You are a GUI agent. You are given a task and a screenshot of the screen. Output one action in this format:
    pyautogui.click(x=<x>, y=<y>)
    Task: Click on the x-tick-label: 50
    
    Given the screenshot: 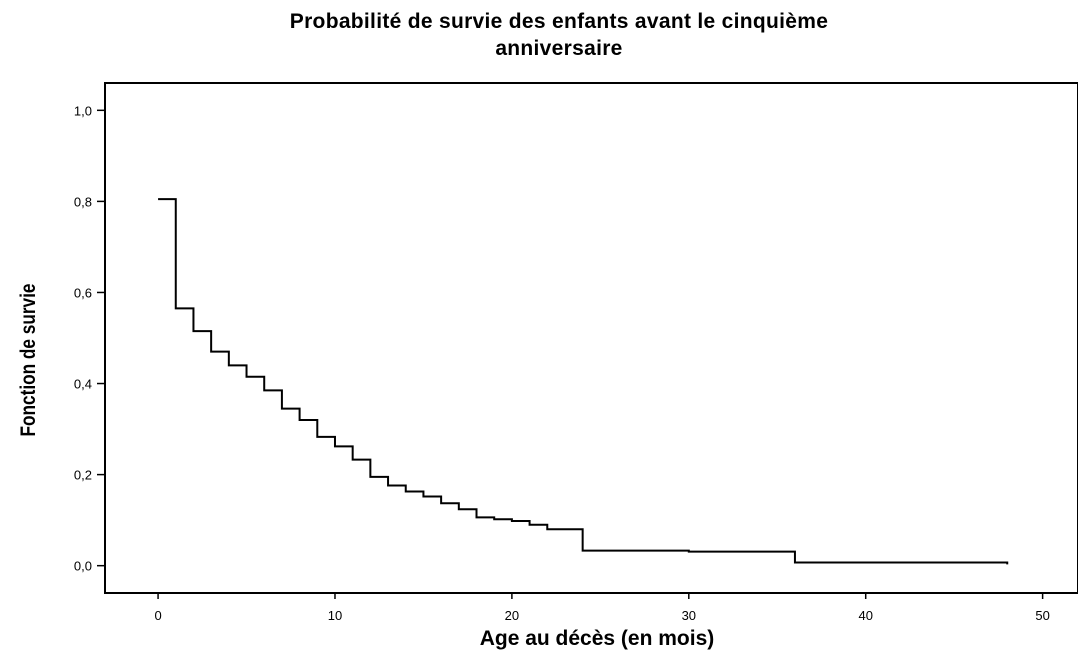 What is the action you would take?
    pyautogui.click(x=1042, y=615)
    